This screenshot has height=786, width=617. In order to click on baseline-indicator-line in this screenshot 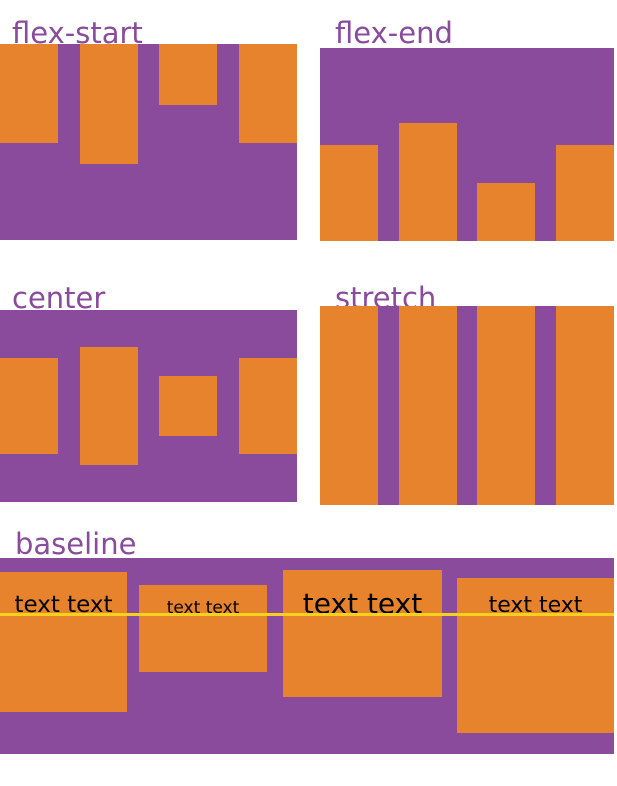, I will do `click(307, 614)`.